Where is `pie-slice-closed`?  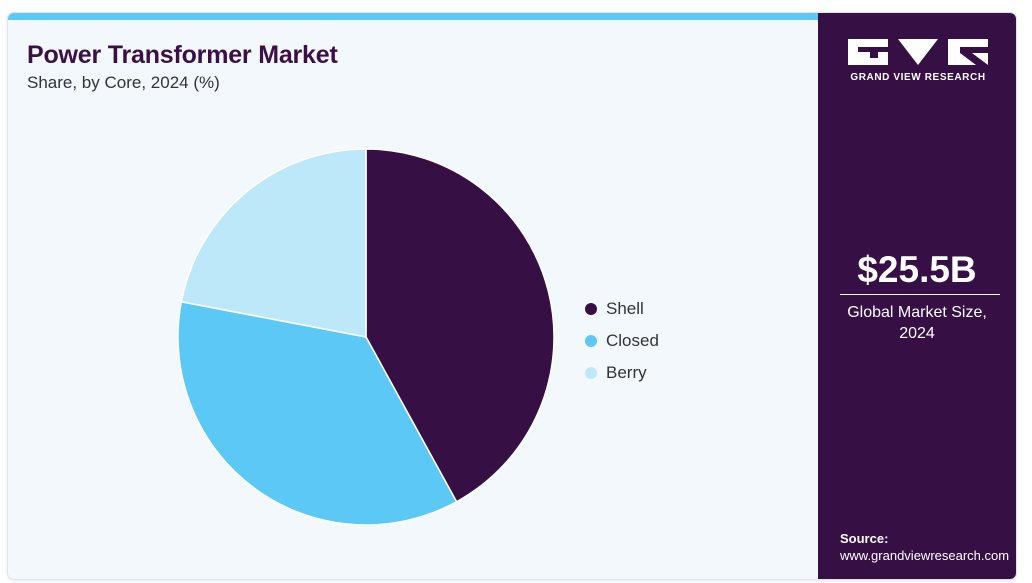
pie-slice-closed is located at coordinates (317, 413).